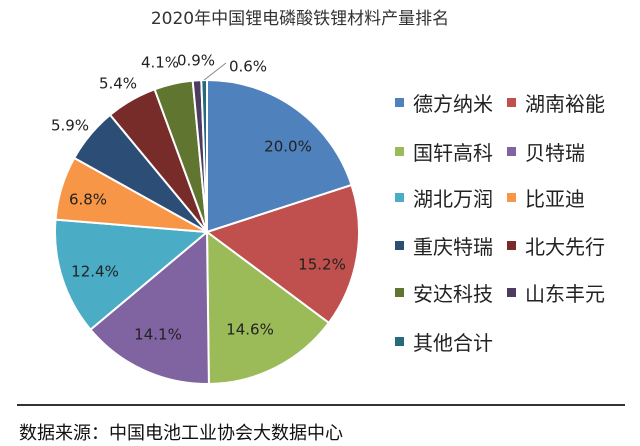  I want to click on legend-item: 比亚迪, so click(546, 197).